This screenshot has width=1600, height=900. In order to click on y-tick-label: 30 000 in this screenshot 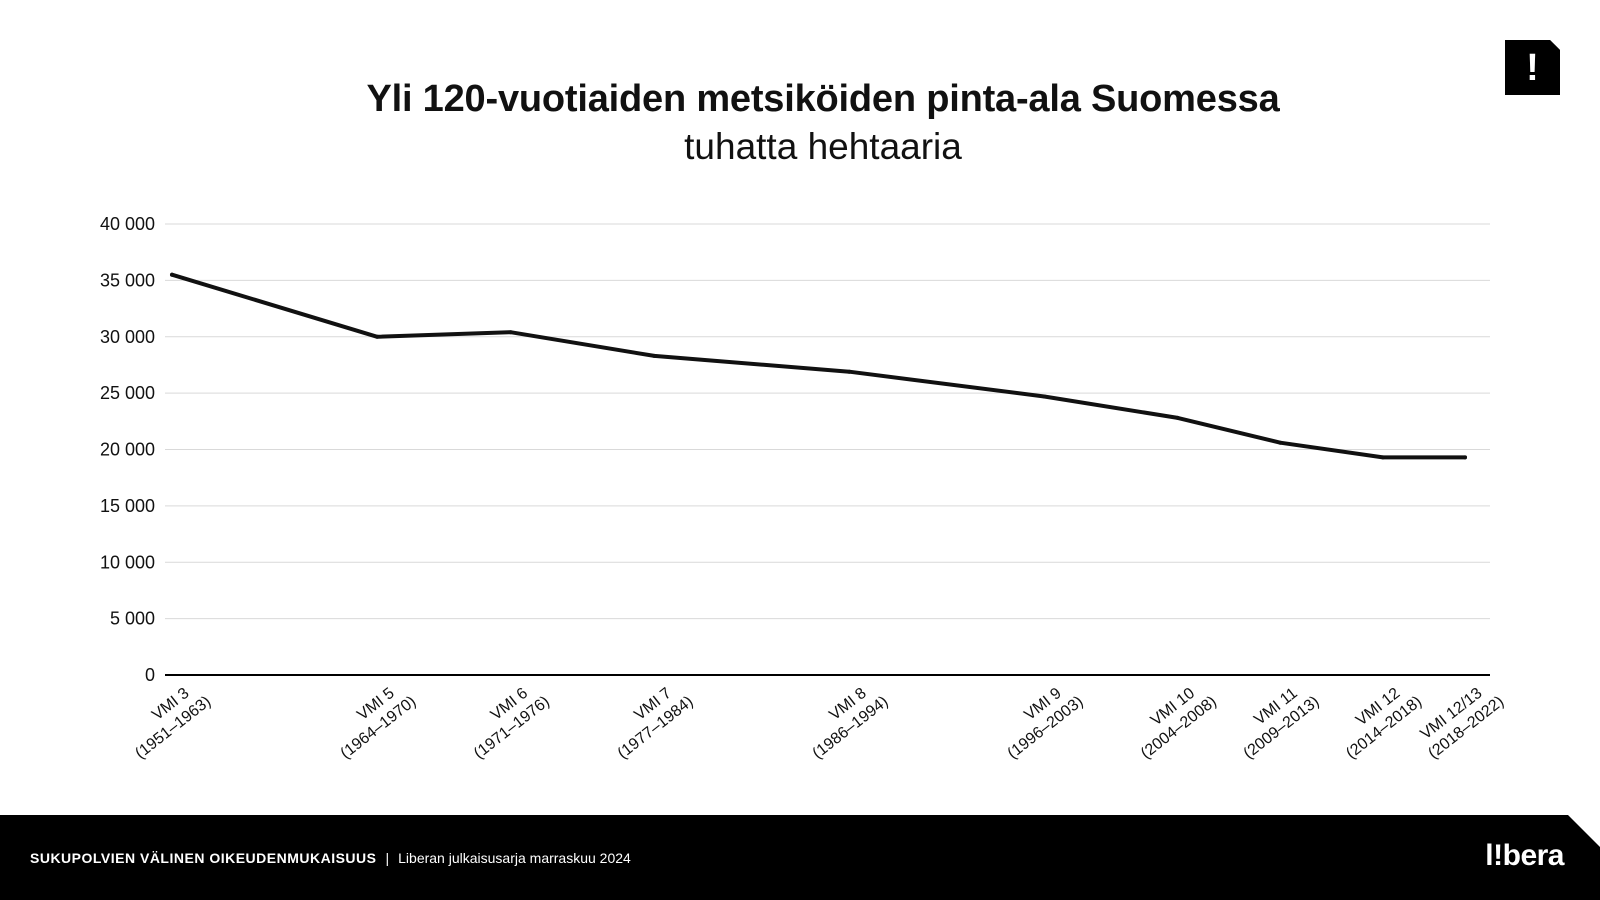, I will do `click(127, 337)`.